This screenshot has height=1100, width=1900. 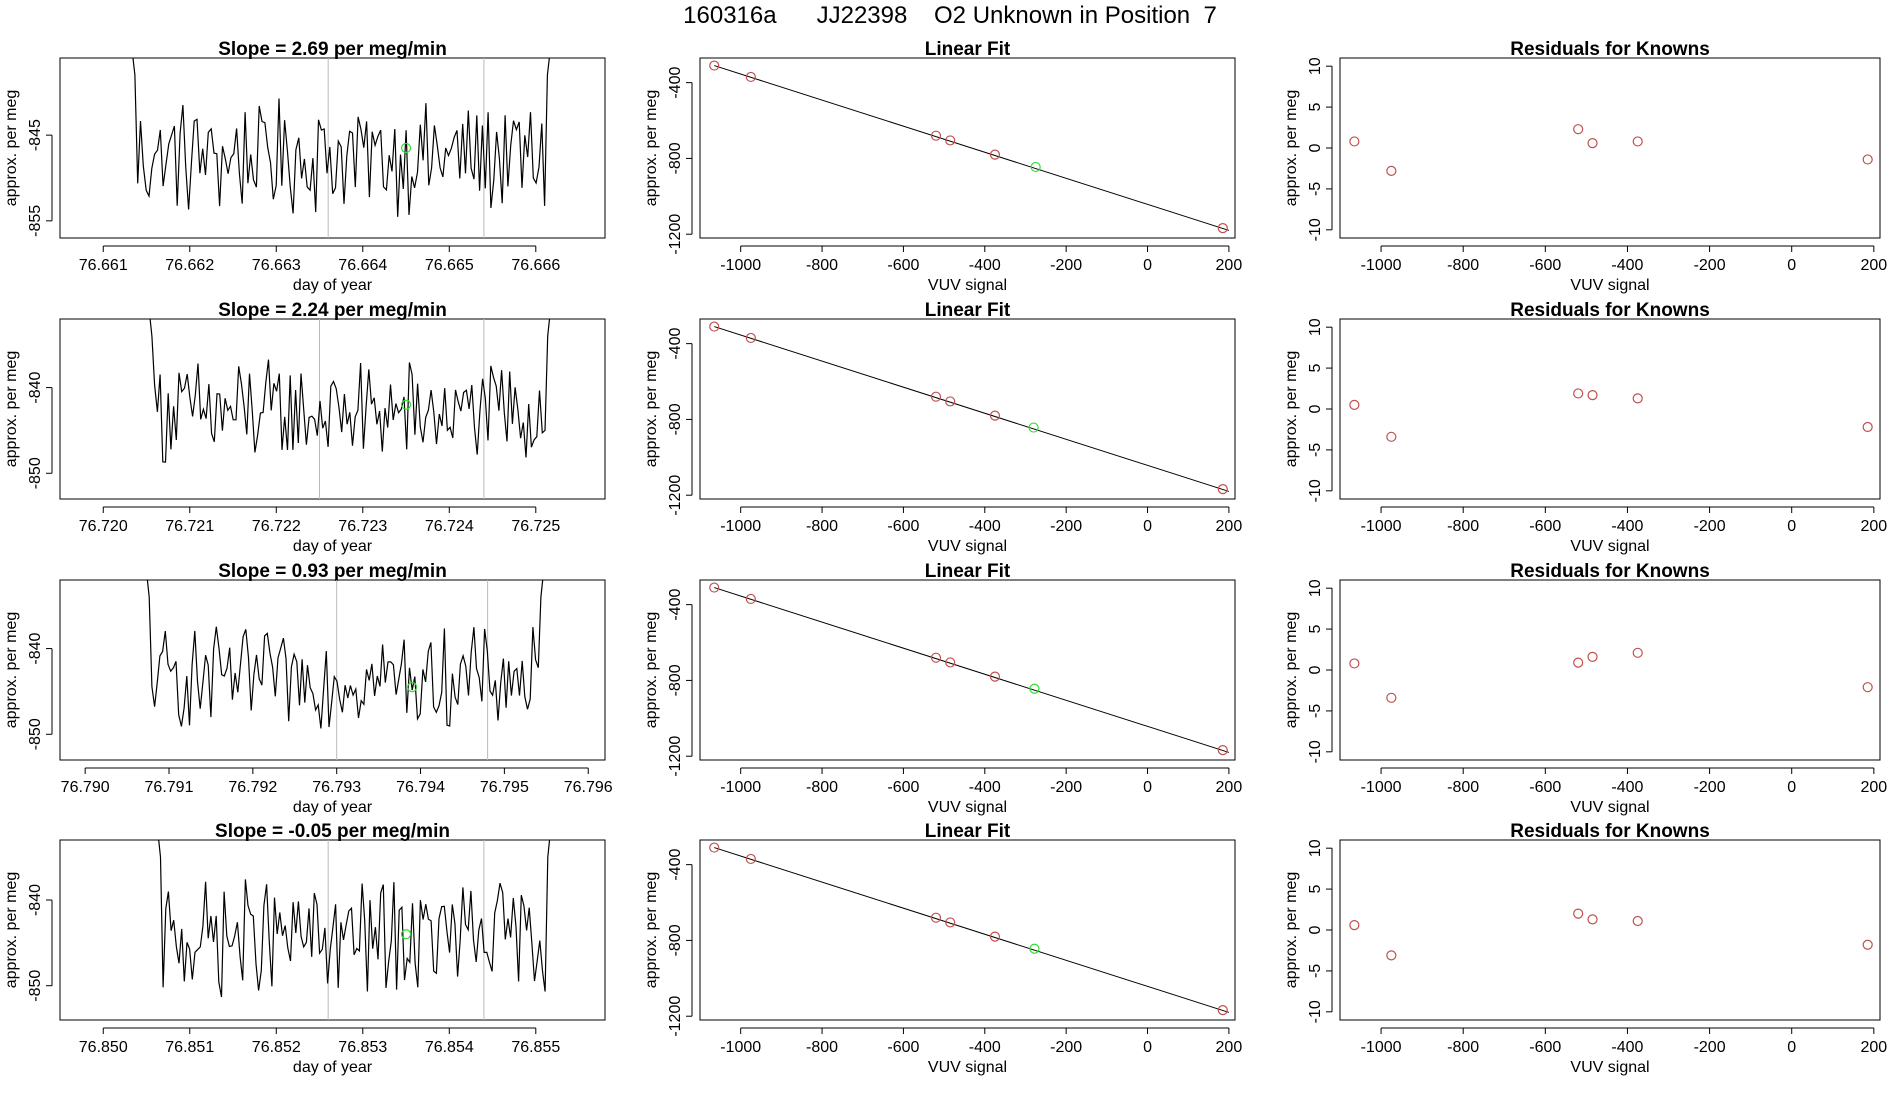 I want to click on y-tick-label: 10, so click(x=1315, y=66).